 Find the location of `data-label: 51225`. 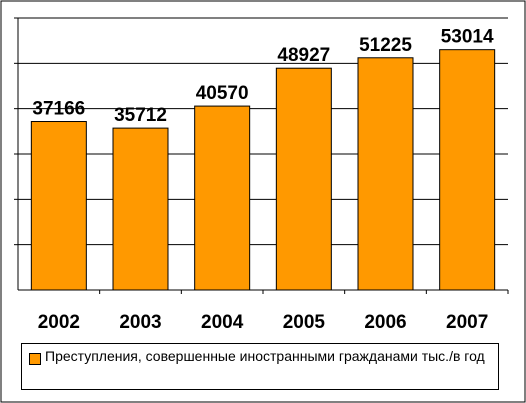

data-label: 51225 is located at coordinates (385, 45).